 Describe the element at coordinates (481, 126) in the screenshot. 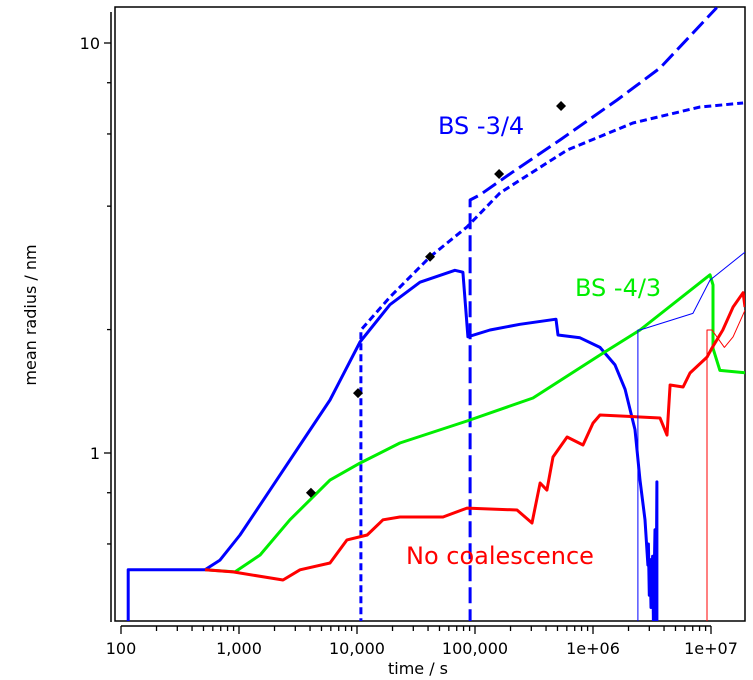

I see `annotation-bs-3-4: BS -3/4` at that location.